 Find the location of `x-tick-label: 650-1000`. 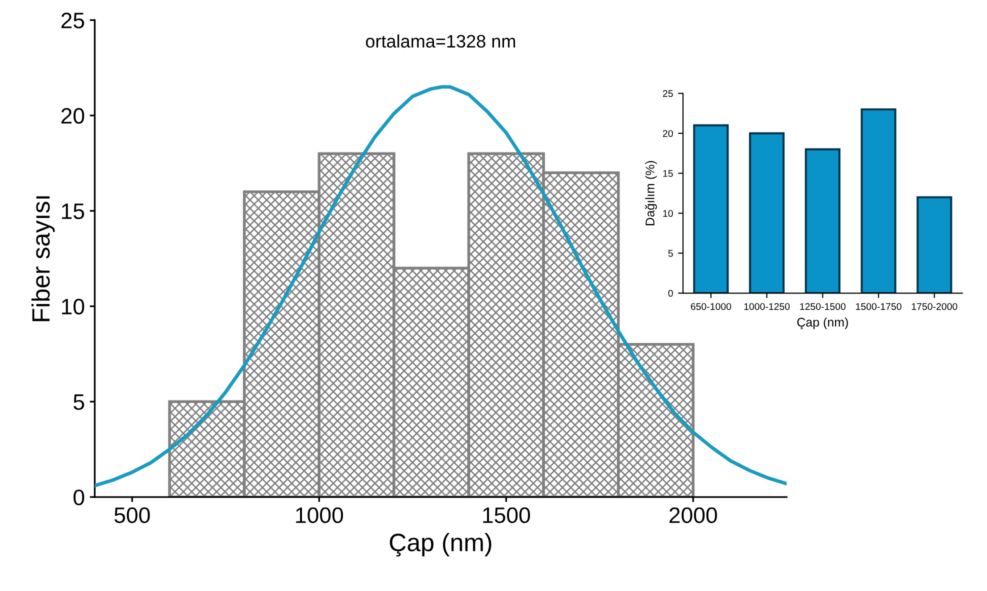

x-tick-label: 650-1000 is located at coordinates (711, 306).